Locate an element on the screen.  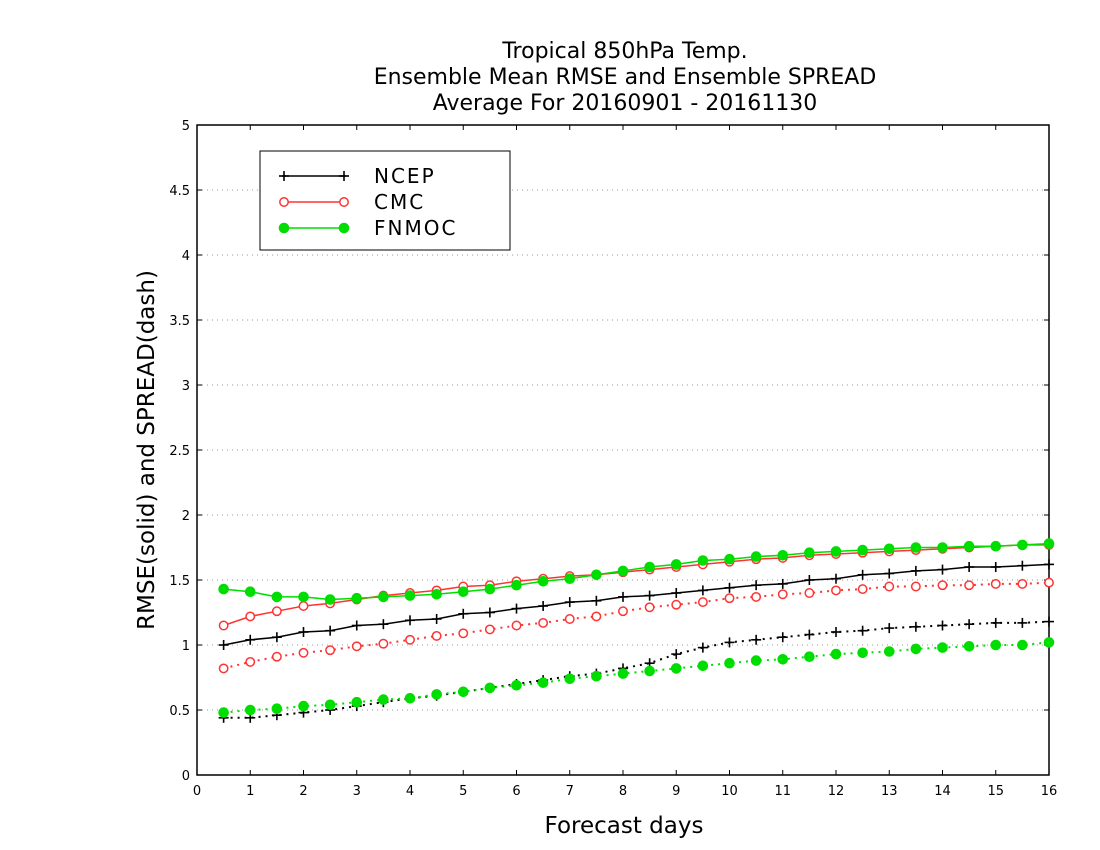
y-tick-label-0: 0 is located at coordinates (186, 776).